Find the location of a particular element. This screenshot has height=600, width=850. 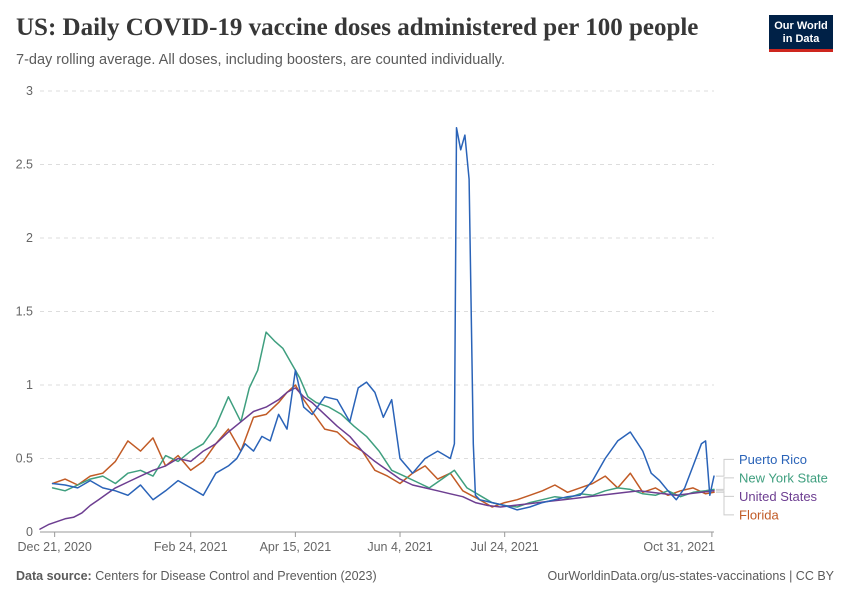

x-tick-label: Jul 24, 2021 is located at coordinates (505, 547).